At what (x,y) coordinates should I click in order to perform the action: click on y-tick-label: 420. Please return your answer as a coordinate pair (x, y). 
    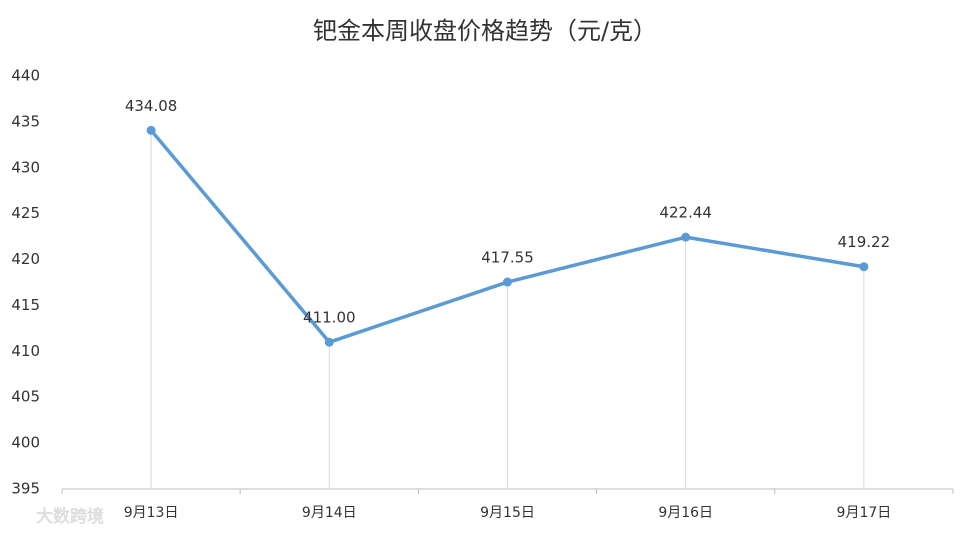
    Looking at the image, I should click on (25, 259).